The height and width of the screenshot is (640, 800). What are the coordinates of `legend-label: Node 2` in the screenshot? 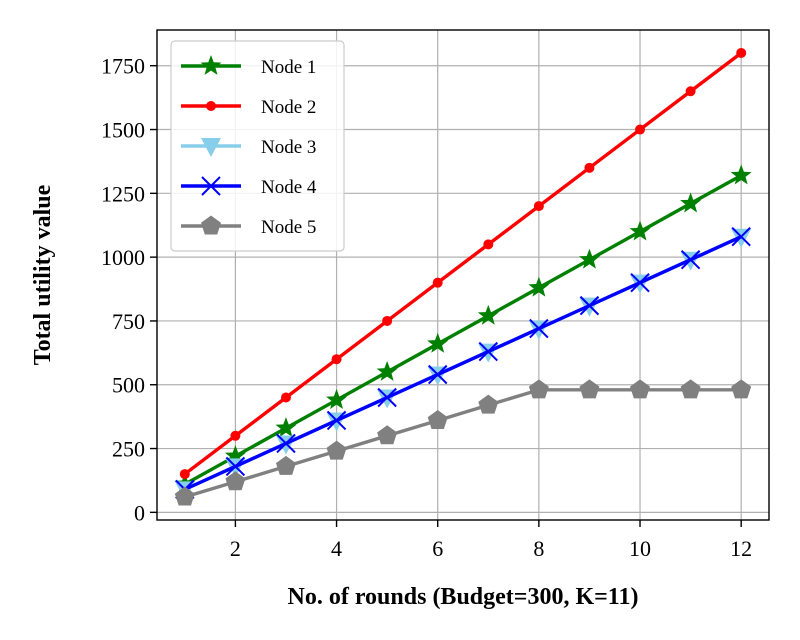 It's located at (288, 107).